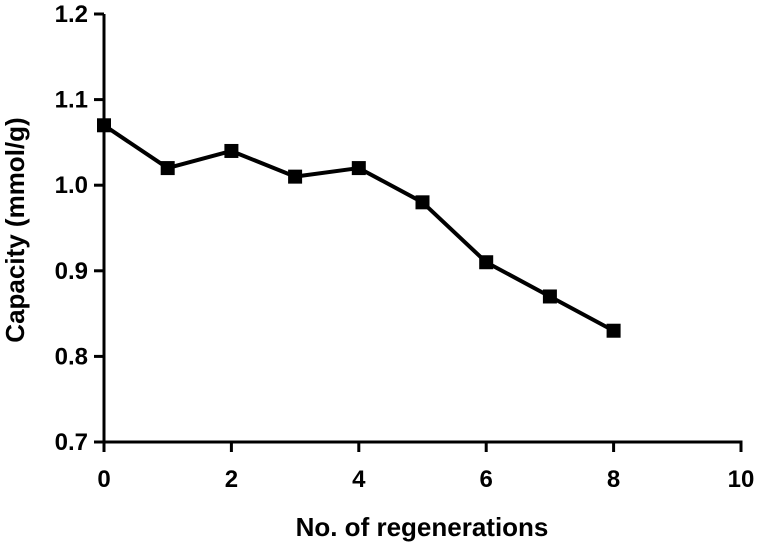  I want to click on y-tick-label: 1.2, so click(71, 14).